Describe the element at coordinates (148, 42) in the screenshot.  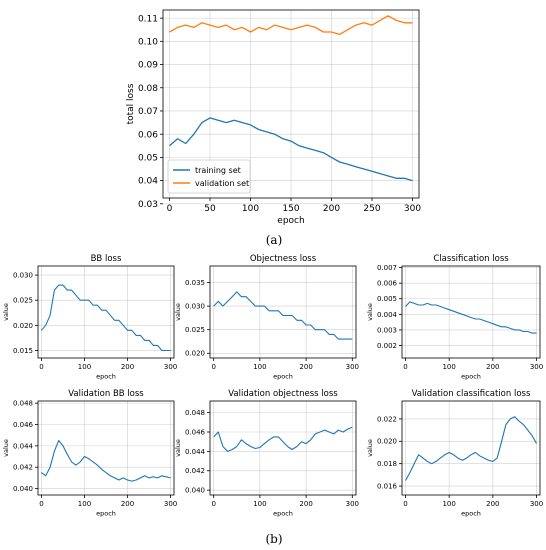
I see `y-tick-label: 0.10` at that location.